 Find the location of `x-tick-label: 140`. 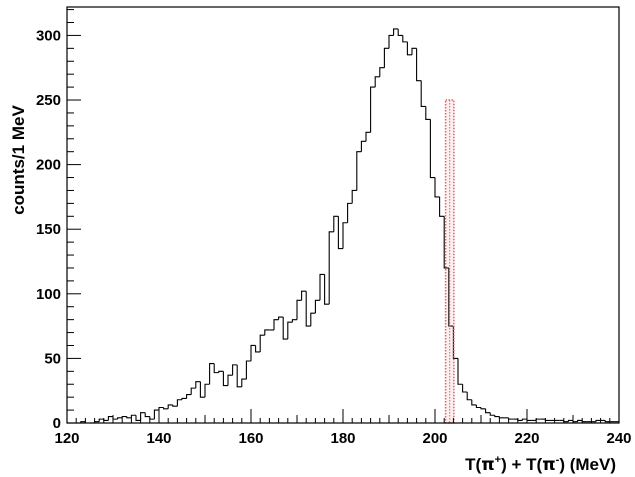

x-tick-label: 140 is located at coordinates (158, 438).